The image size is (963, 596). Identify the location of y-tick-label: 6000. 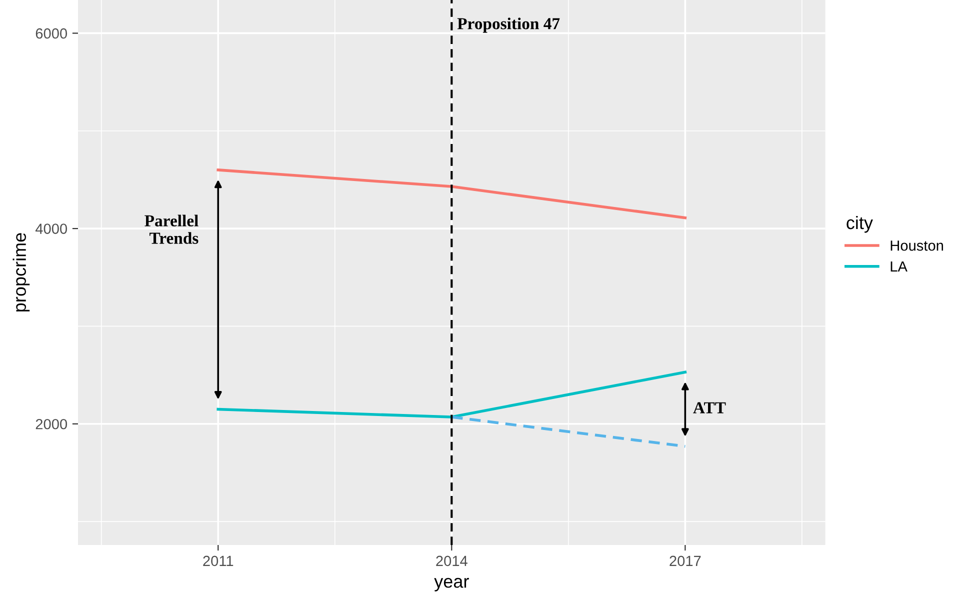
(52, 33).